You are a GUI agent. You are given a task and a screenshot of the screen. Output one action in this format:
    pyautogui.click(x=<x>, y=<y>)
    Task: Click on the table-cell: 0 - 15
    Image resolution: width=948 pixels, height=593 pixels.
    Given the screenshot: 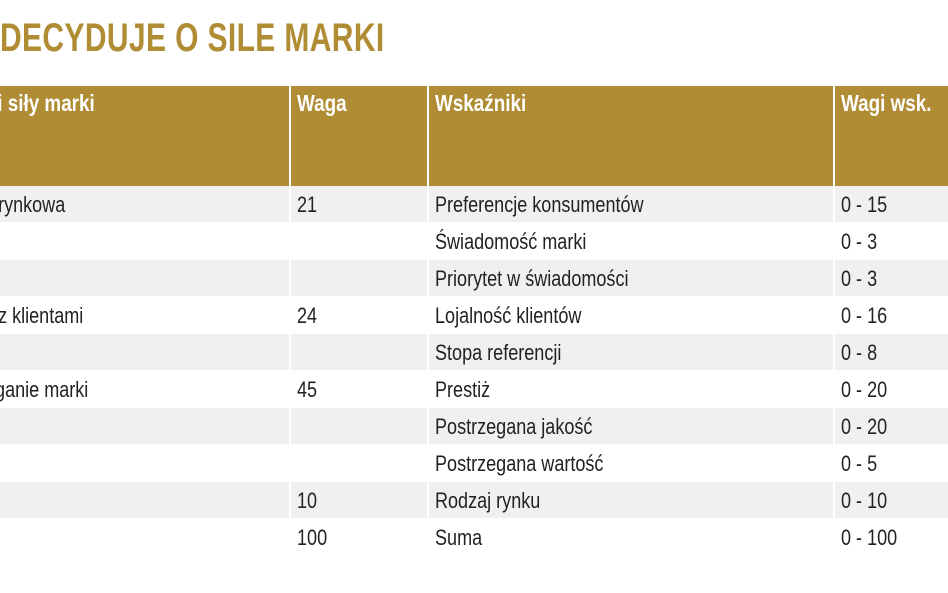 What is the action you would take?
    pyautogui.click(x=864, y=204)
    